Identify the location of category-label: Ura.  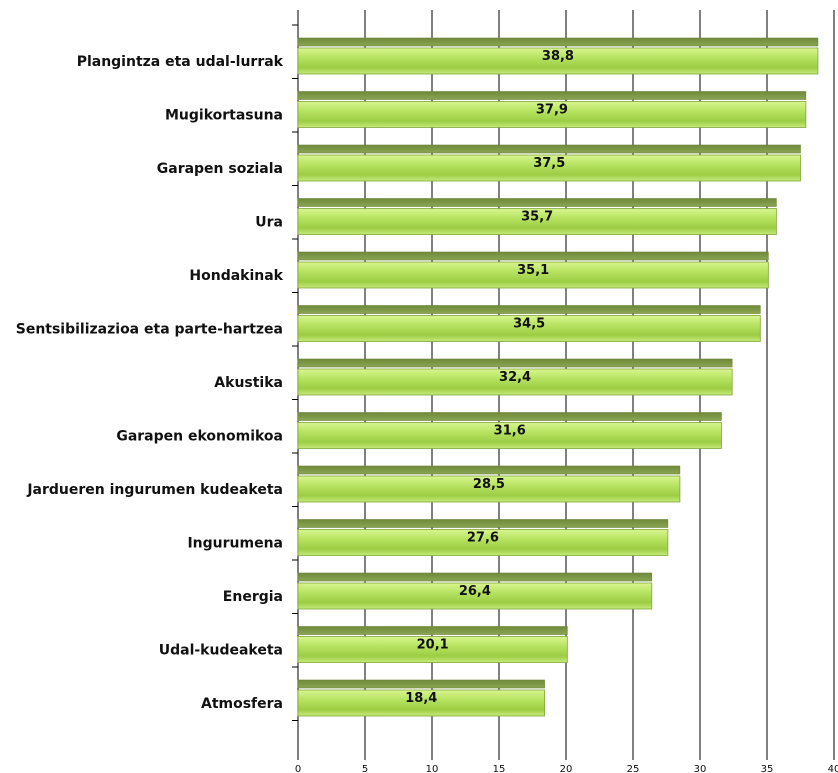
(269, 223).